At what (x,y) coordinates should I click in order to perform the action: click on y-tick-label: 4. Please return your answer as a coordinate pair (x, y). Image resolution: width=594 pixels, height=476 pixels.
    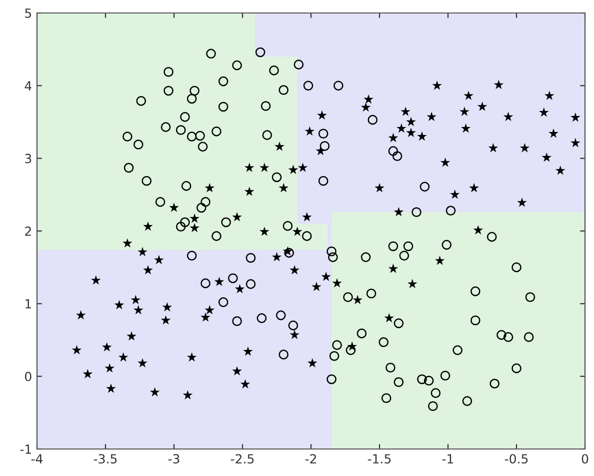
    Looking at the image, I should click on (28, 85).